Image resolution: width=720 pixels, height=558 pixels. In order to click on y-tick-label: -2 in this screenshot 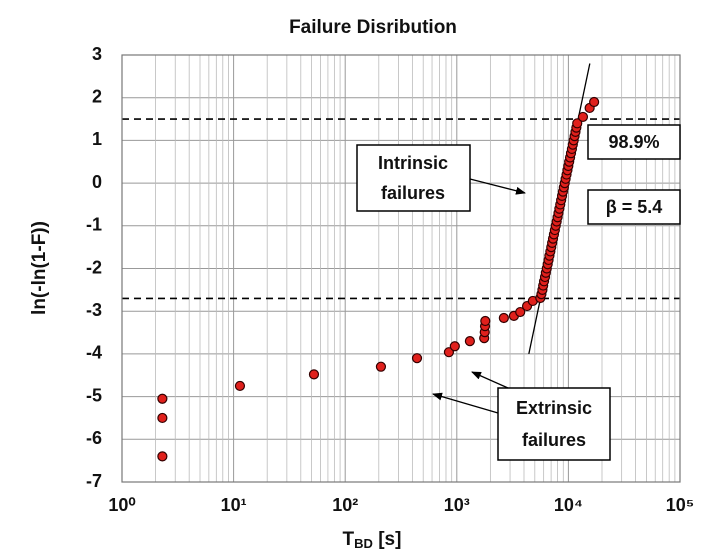, I will do `click(94, 267)`.